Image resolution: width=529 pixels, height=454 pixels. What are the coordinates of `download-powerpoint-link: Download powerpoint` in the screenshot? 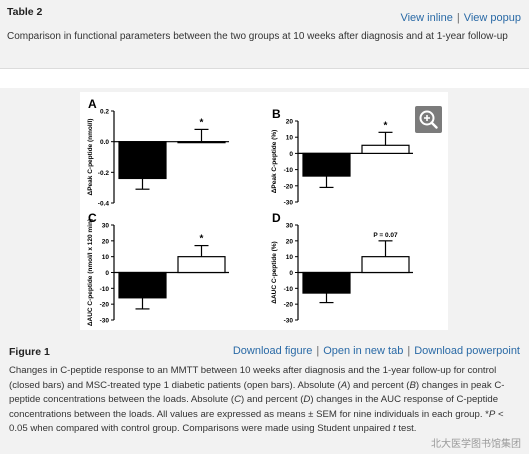 It's located at (467, 351).